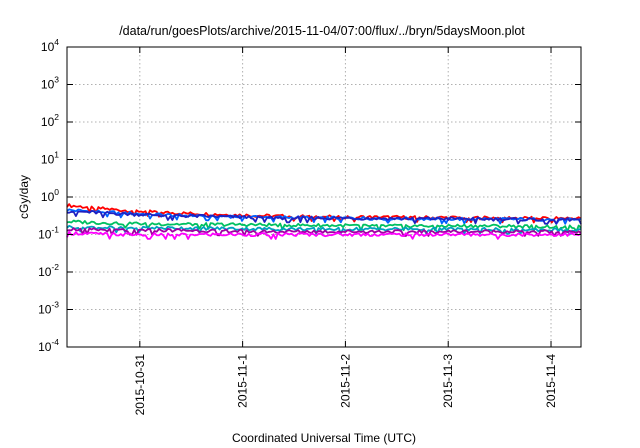 The width and height of the screenshot is (640, 448). Describe the element at coordinates (56, 155) in the screenshot. I see `y-tick-exponent: 1` at that location.